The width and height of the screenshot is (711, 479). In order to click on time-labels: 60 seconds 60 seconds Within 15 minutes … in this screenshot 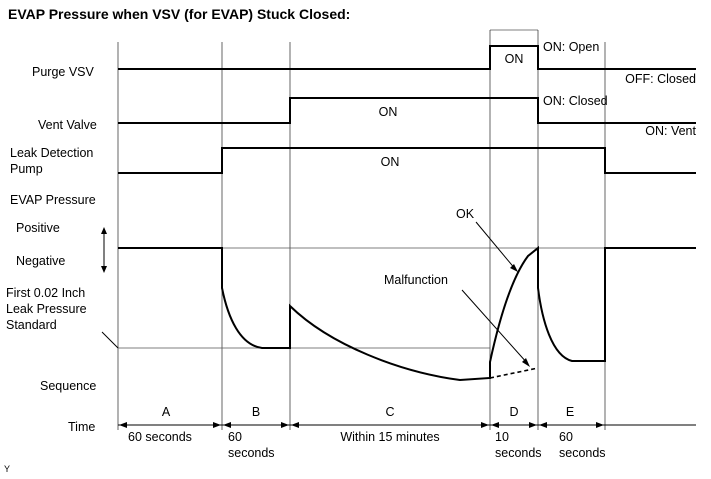, I will do `click(367, 445)`.